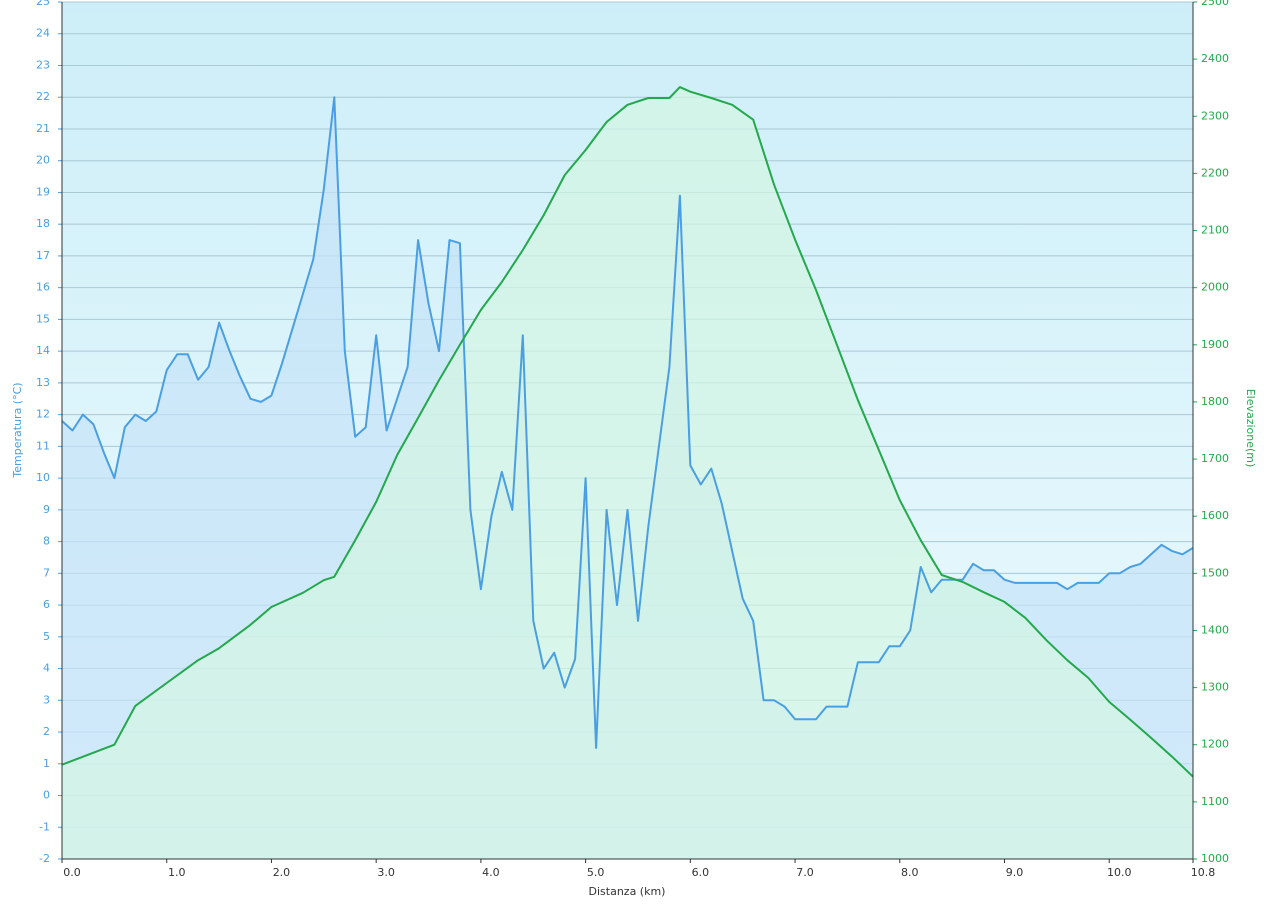 The height and width of the screenshot is (911, 1266). Describe the element at coordinates (1119, 872) in the screenshot. I see `x-tick-label: 10.0` at that location.